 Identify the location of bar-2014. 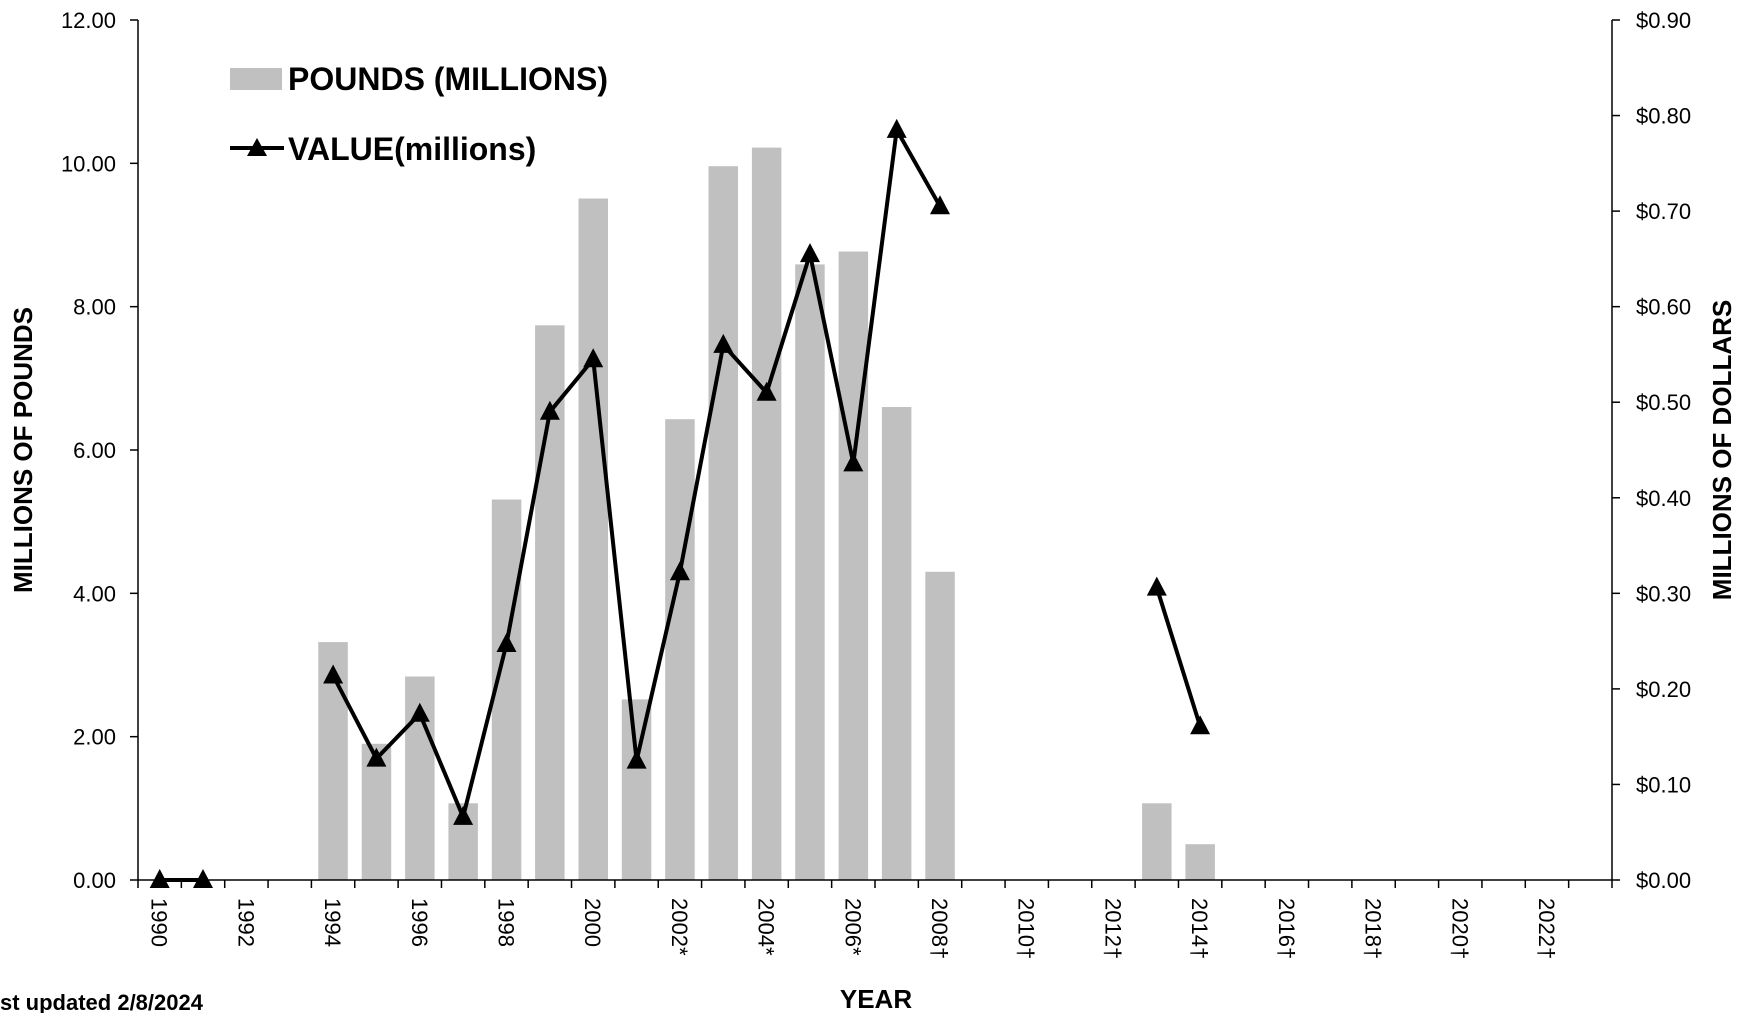
(1200, 862).